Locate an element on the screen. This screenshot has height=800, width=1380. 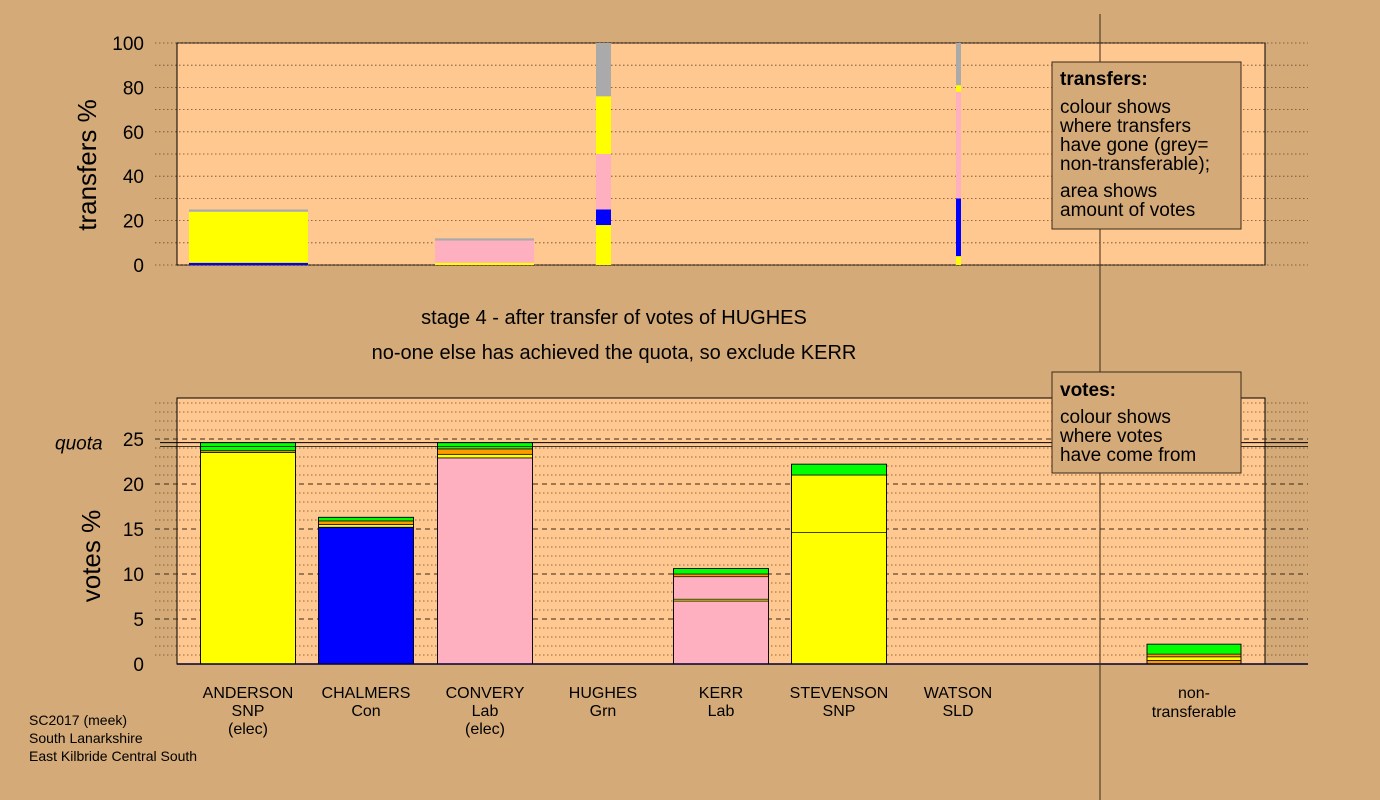
candidate-party: transferable is located at coordinates (1194, 712).